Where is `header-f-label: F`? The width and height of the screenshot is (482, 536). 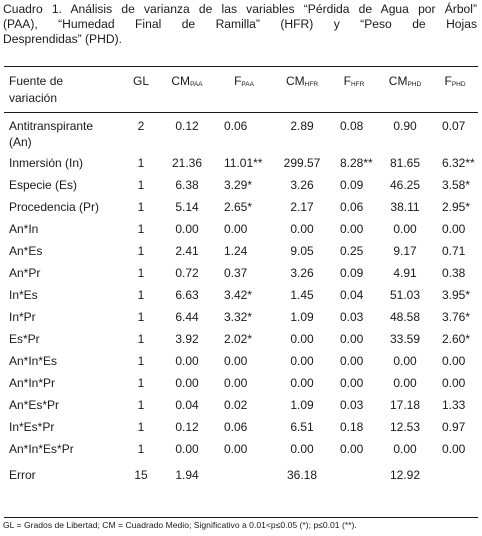
header-f-label: F is located at coordinates (448, 81).